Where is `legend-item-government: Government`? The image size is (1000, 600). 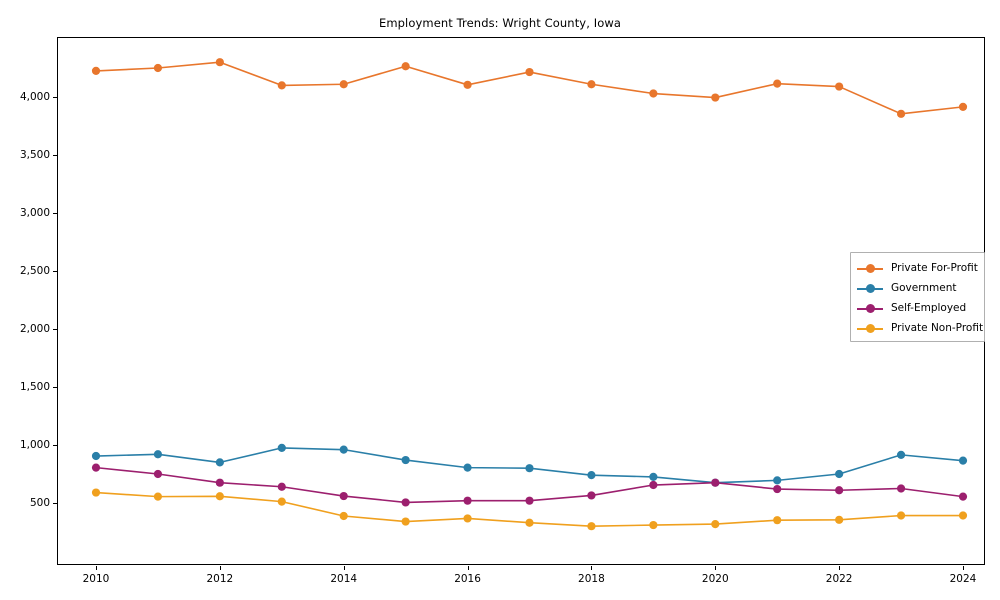
legend-item-government: Government is located at coordinates (919, 289).